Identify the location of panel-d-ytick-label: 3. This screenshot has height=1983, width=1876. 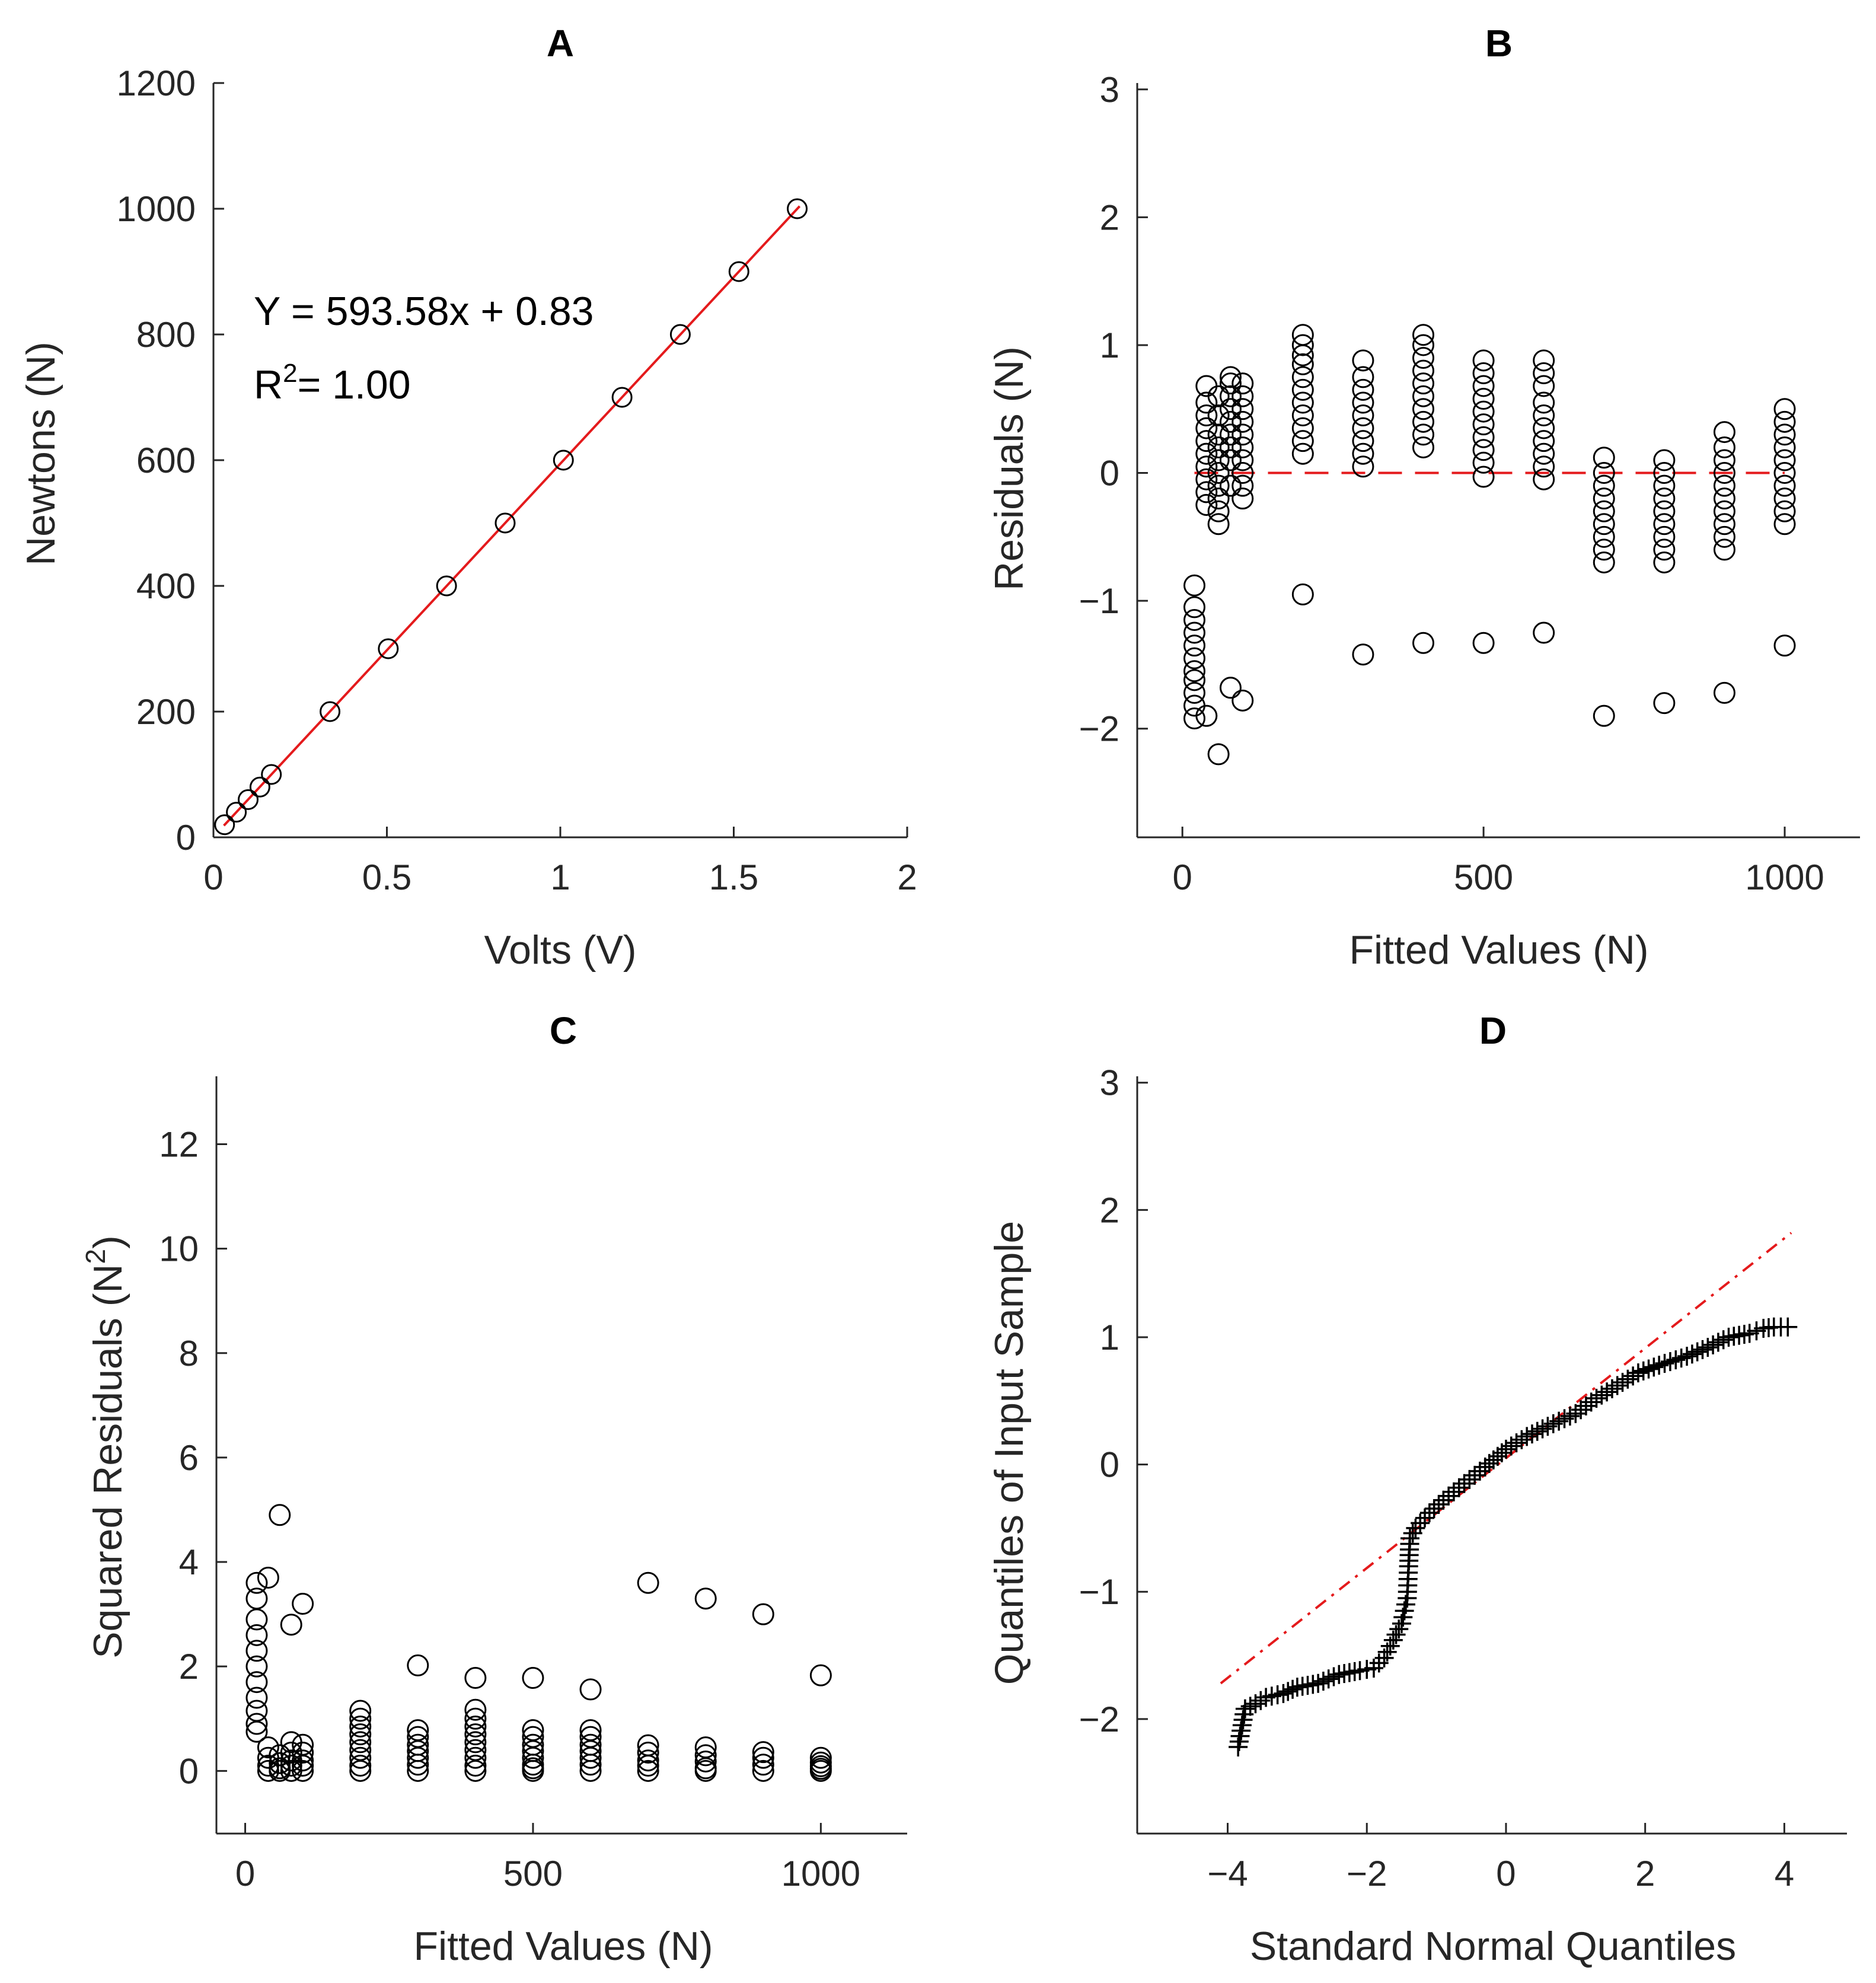
(1109, 1083).